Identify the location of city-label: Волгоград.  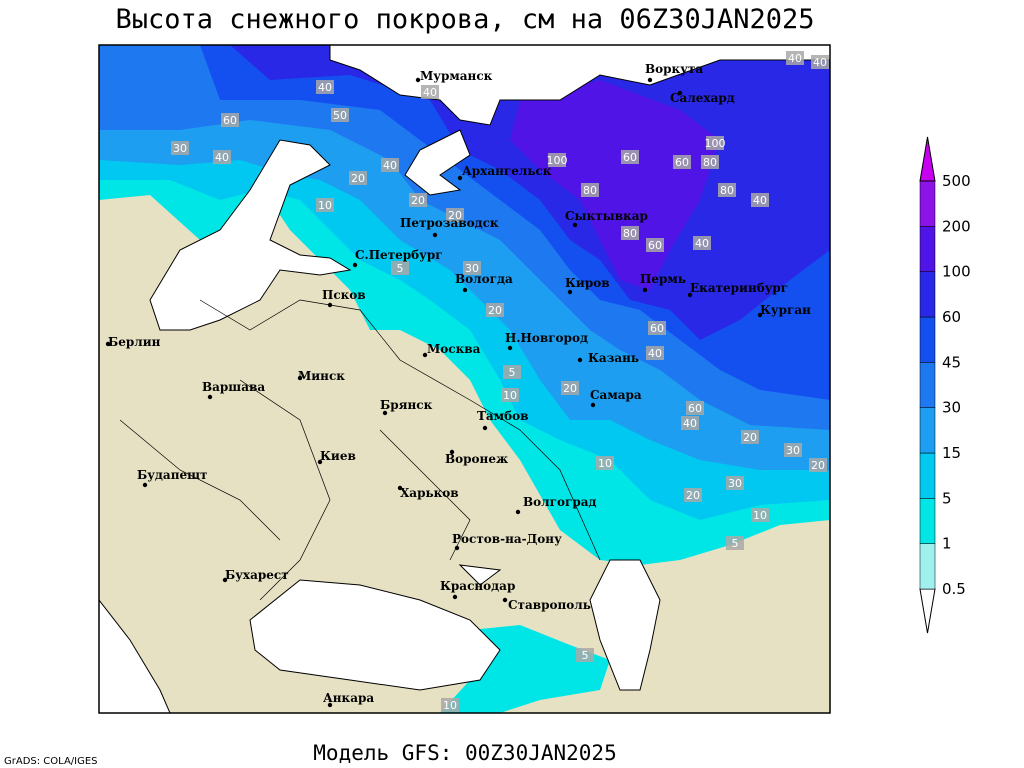
(559, 502).